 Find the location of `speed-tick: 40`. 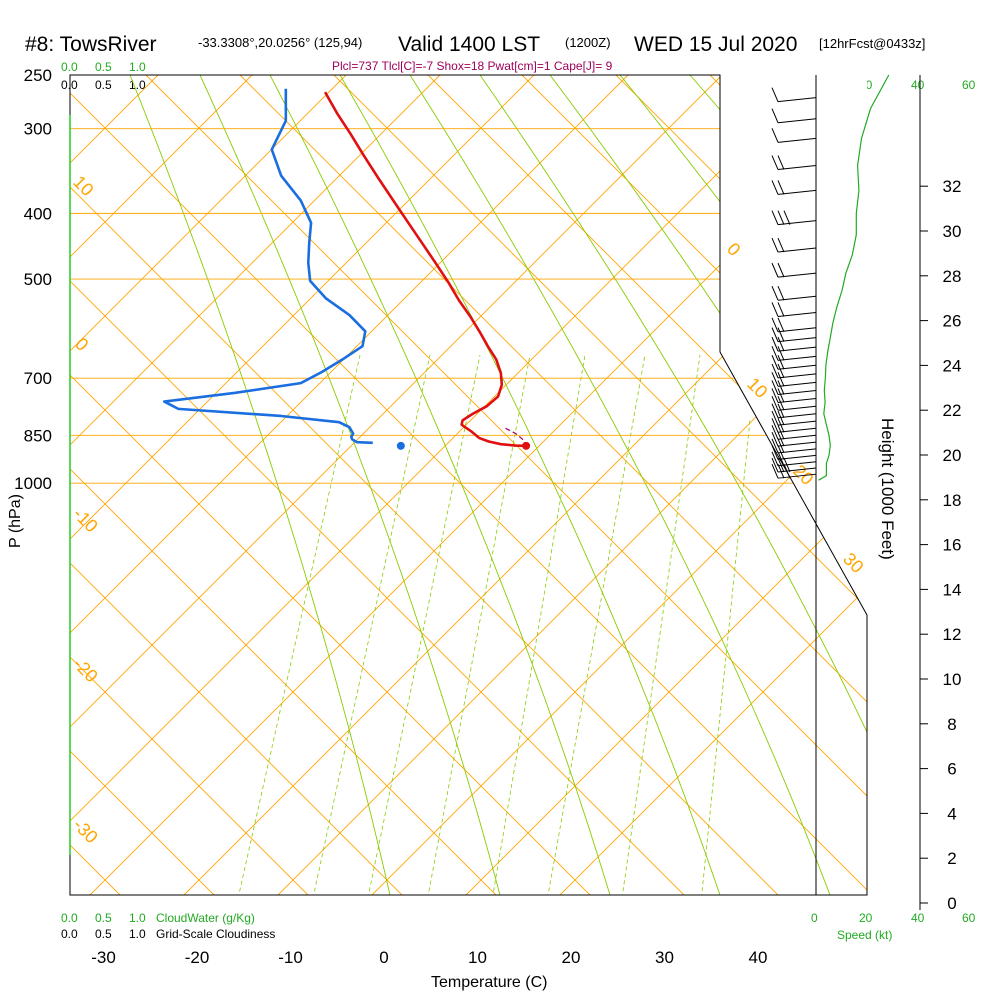

speed-tick: 40 is located at coordinates (918, 918).